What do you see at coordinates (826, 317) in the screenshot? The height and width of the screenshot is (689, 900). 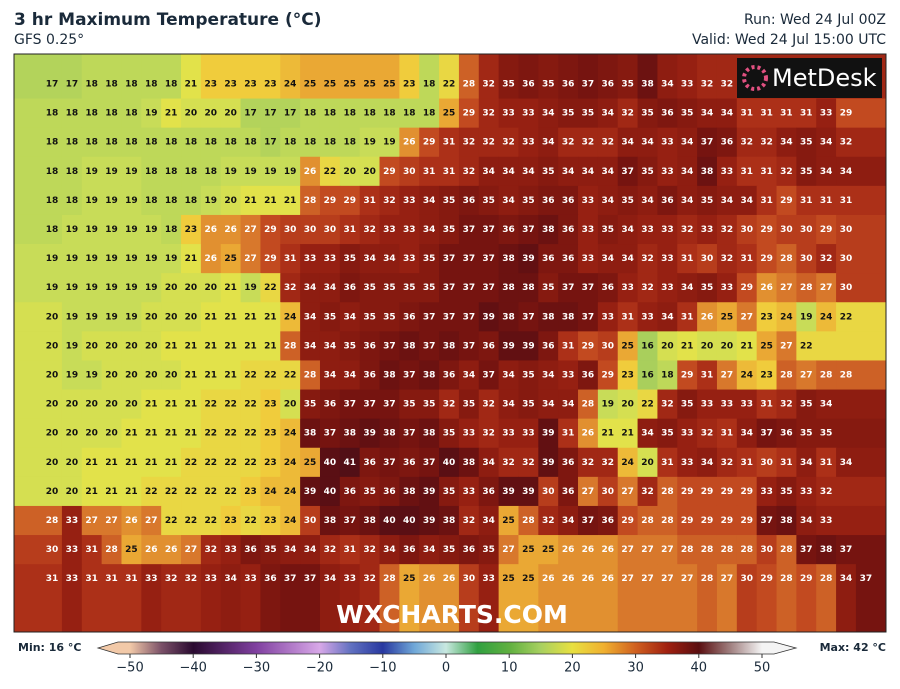 I see `temperature-value: 24` at bounding box center [826, 317].